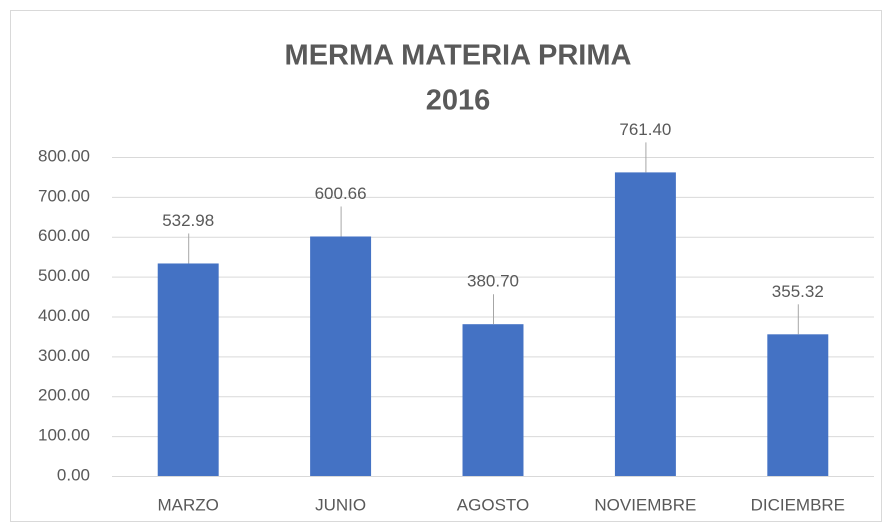 This screenshot has width=892, height=532. What do you see at coordinates (458, 56) in the screenshot?
I see `chart-title: MERMA MATERIA PRIMA` at bounding box center [458, 56].